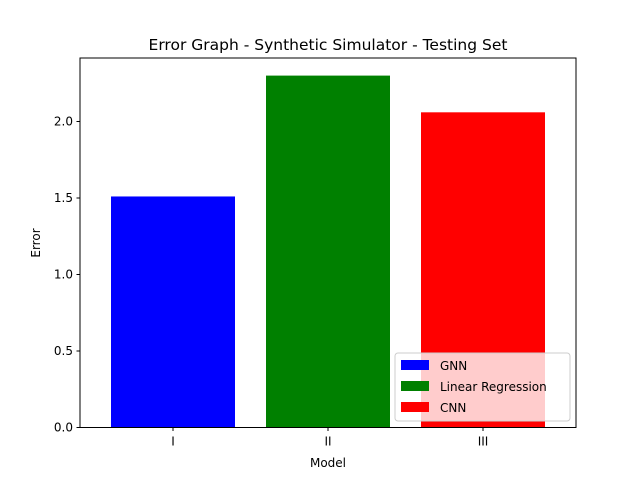 This screenshot has height=484, width=640. Describe the element at coordinates (173, 312) in the screenshot. I see `bar-I` at that location.